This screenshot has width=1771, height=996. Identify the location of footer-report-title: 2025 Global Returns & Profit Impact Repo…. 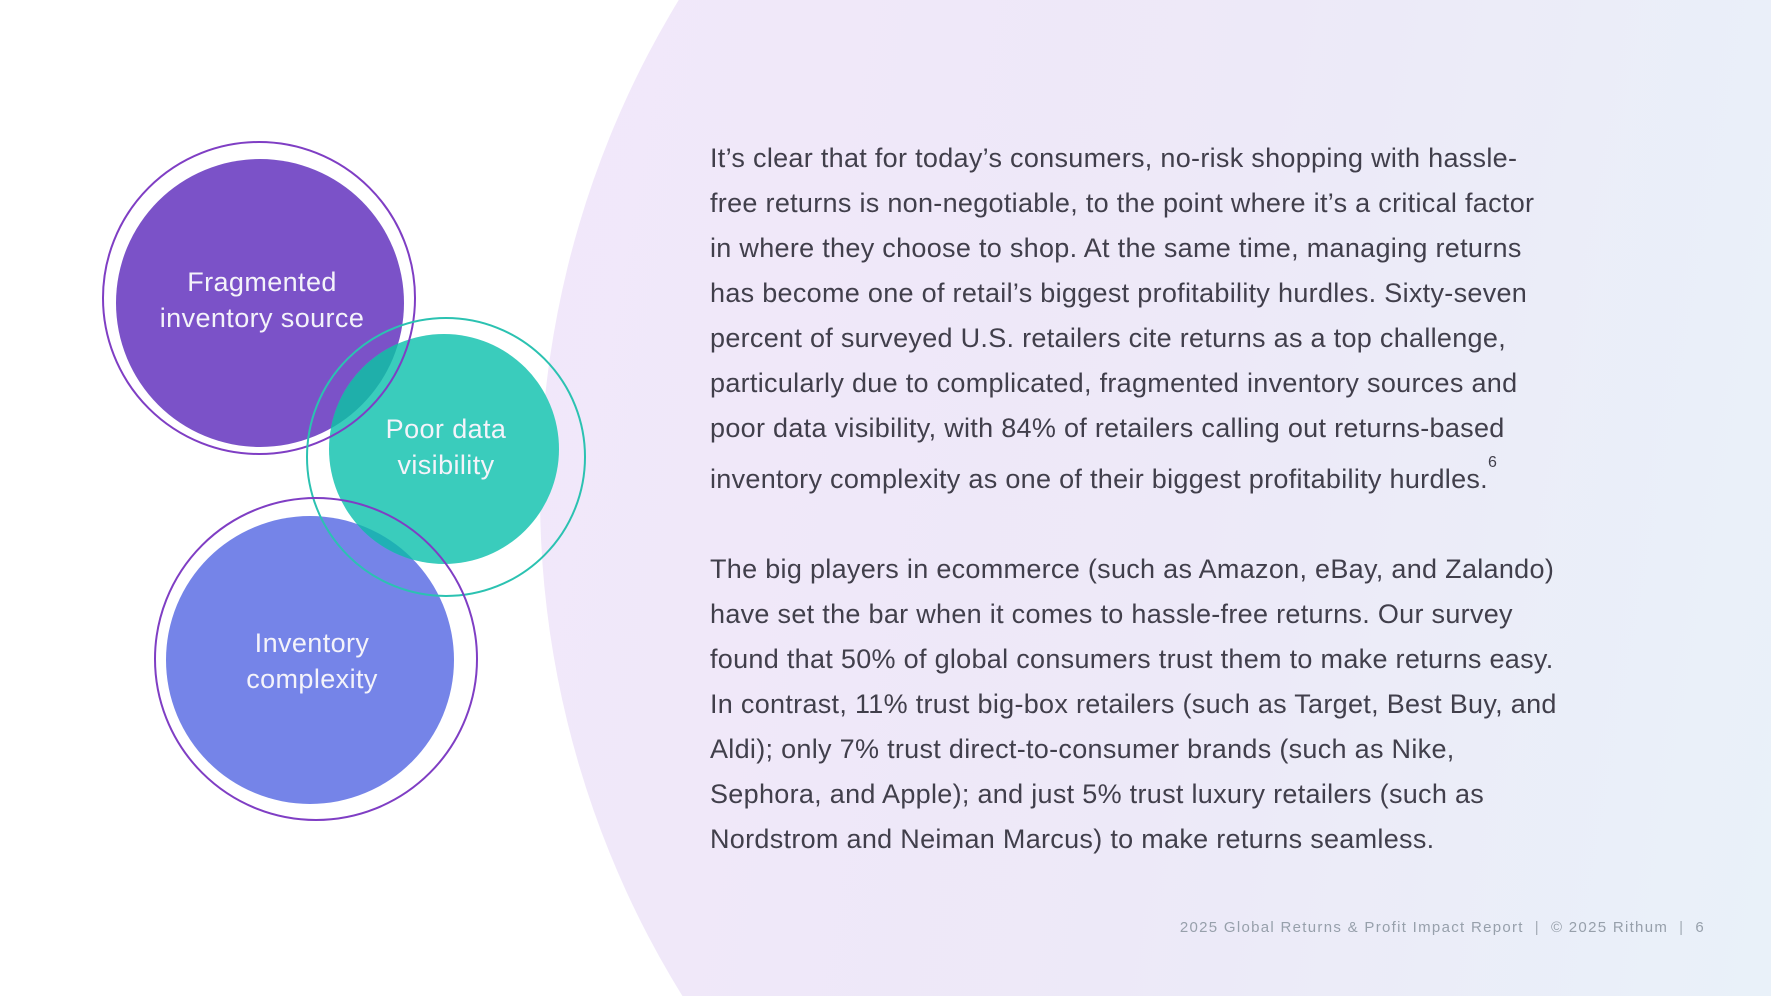
(1351, 927).